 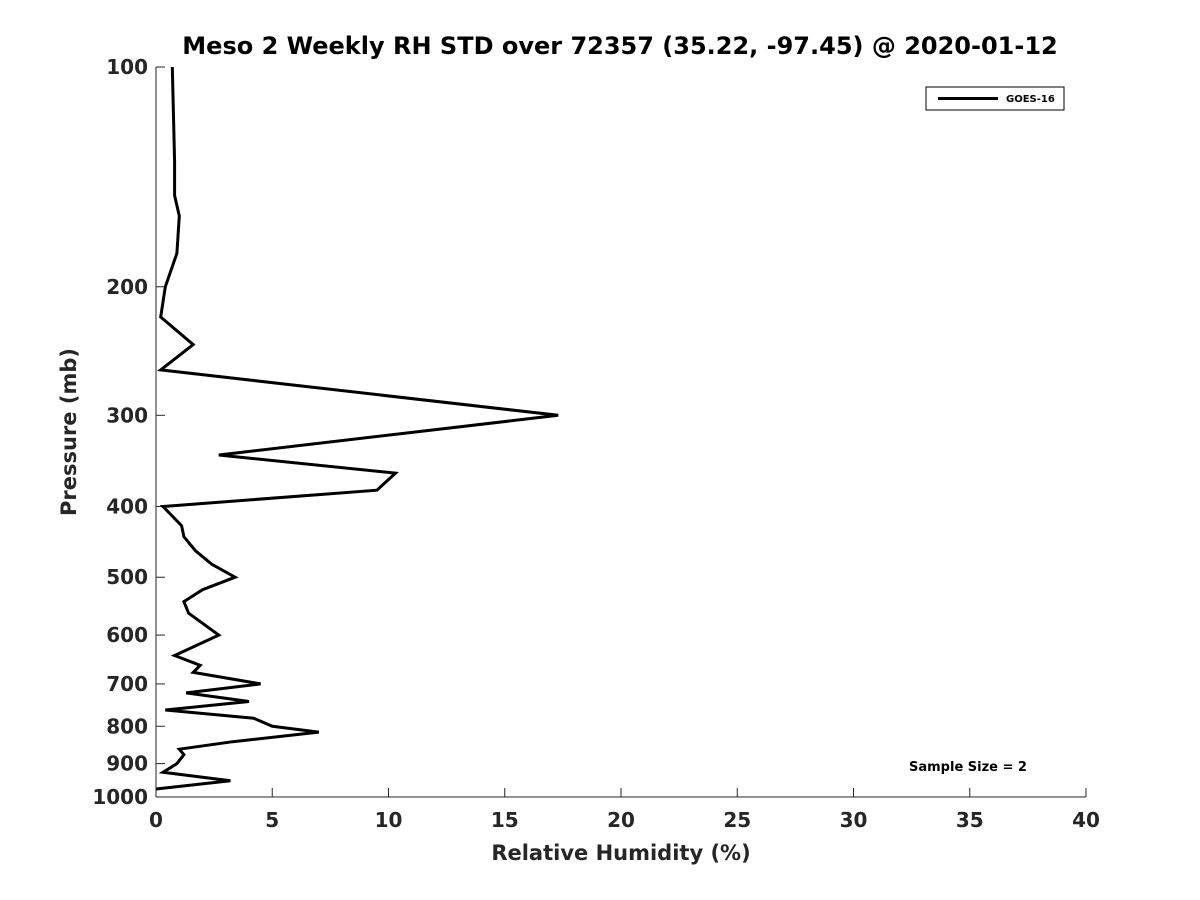 I want to click on y-tick-label: 400, so click(x=127, y=507).